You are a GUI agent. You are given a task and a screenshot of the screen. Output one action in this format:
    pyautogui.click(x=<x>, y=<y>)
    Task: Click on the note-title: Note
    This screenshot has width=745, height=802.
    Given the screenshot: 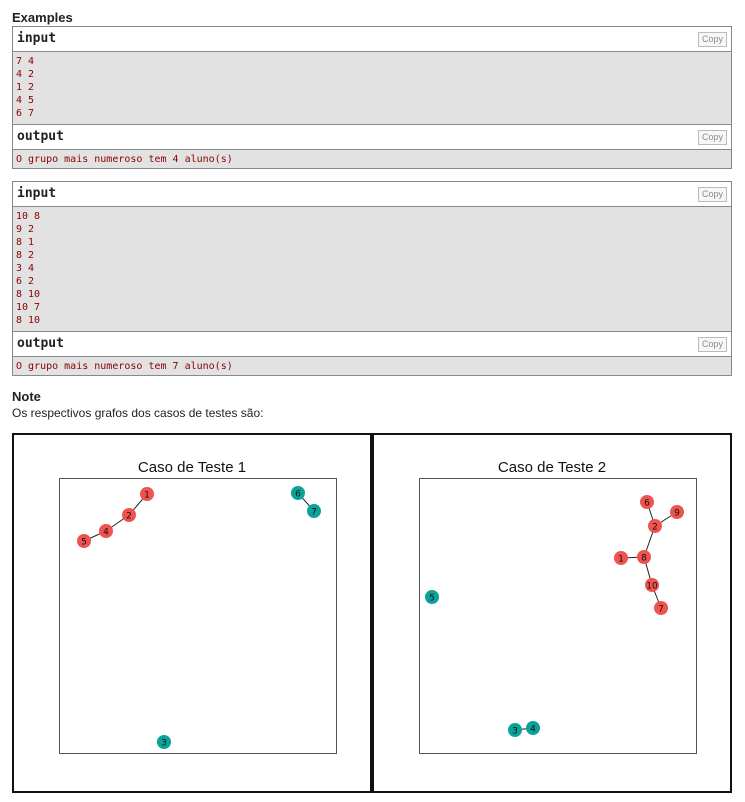 What is the action you would take?
    pyautogui.click(x=26, y=396)
    